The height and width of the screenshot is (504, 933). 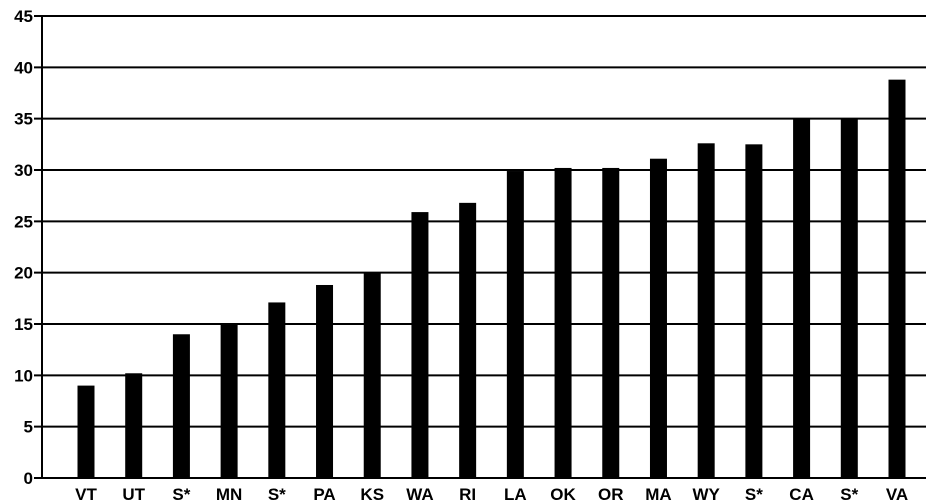 I want to click on x-tick-label: PA, so click(x=324, y=494).